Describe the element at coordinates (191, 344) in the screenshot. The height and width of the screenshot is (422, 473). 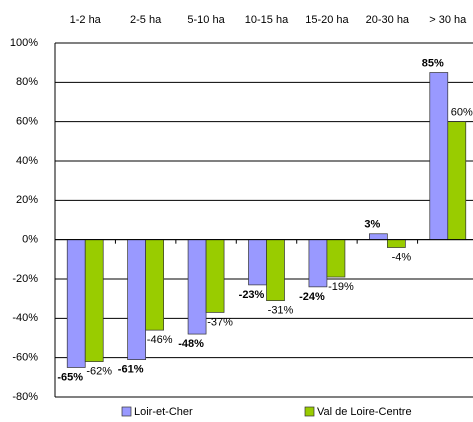
I see `data-label: -48%` at that location.